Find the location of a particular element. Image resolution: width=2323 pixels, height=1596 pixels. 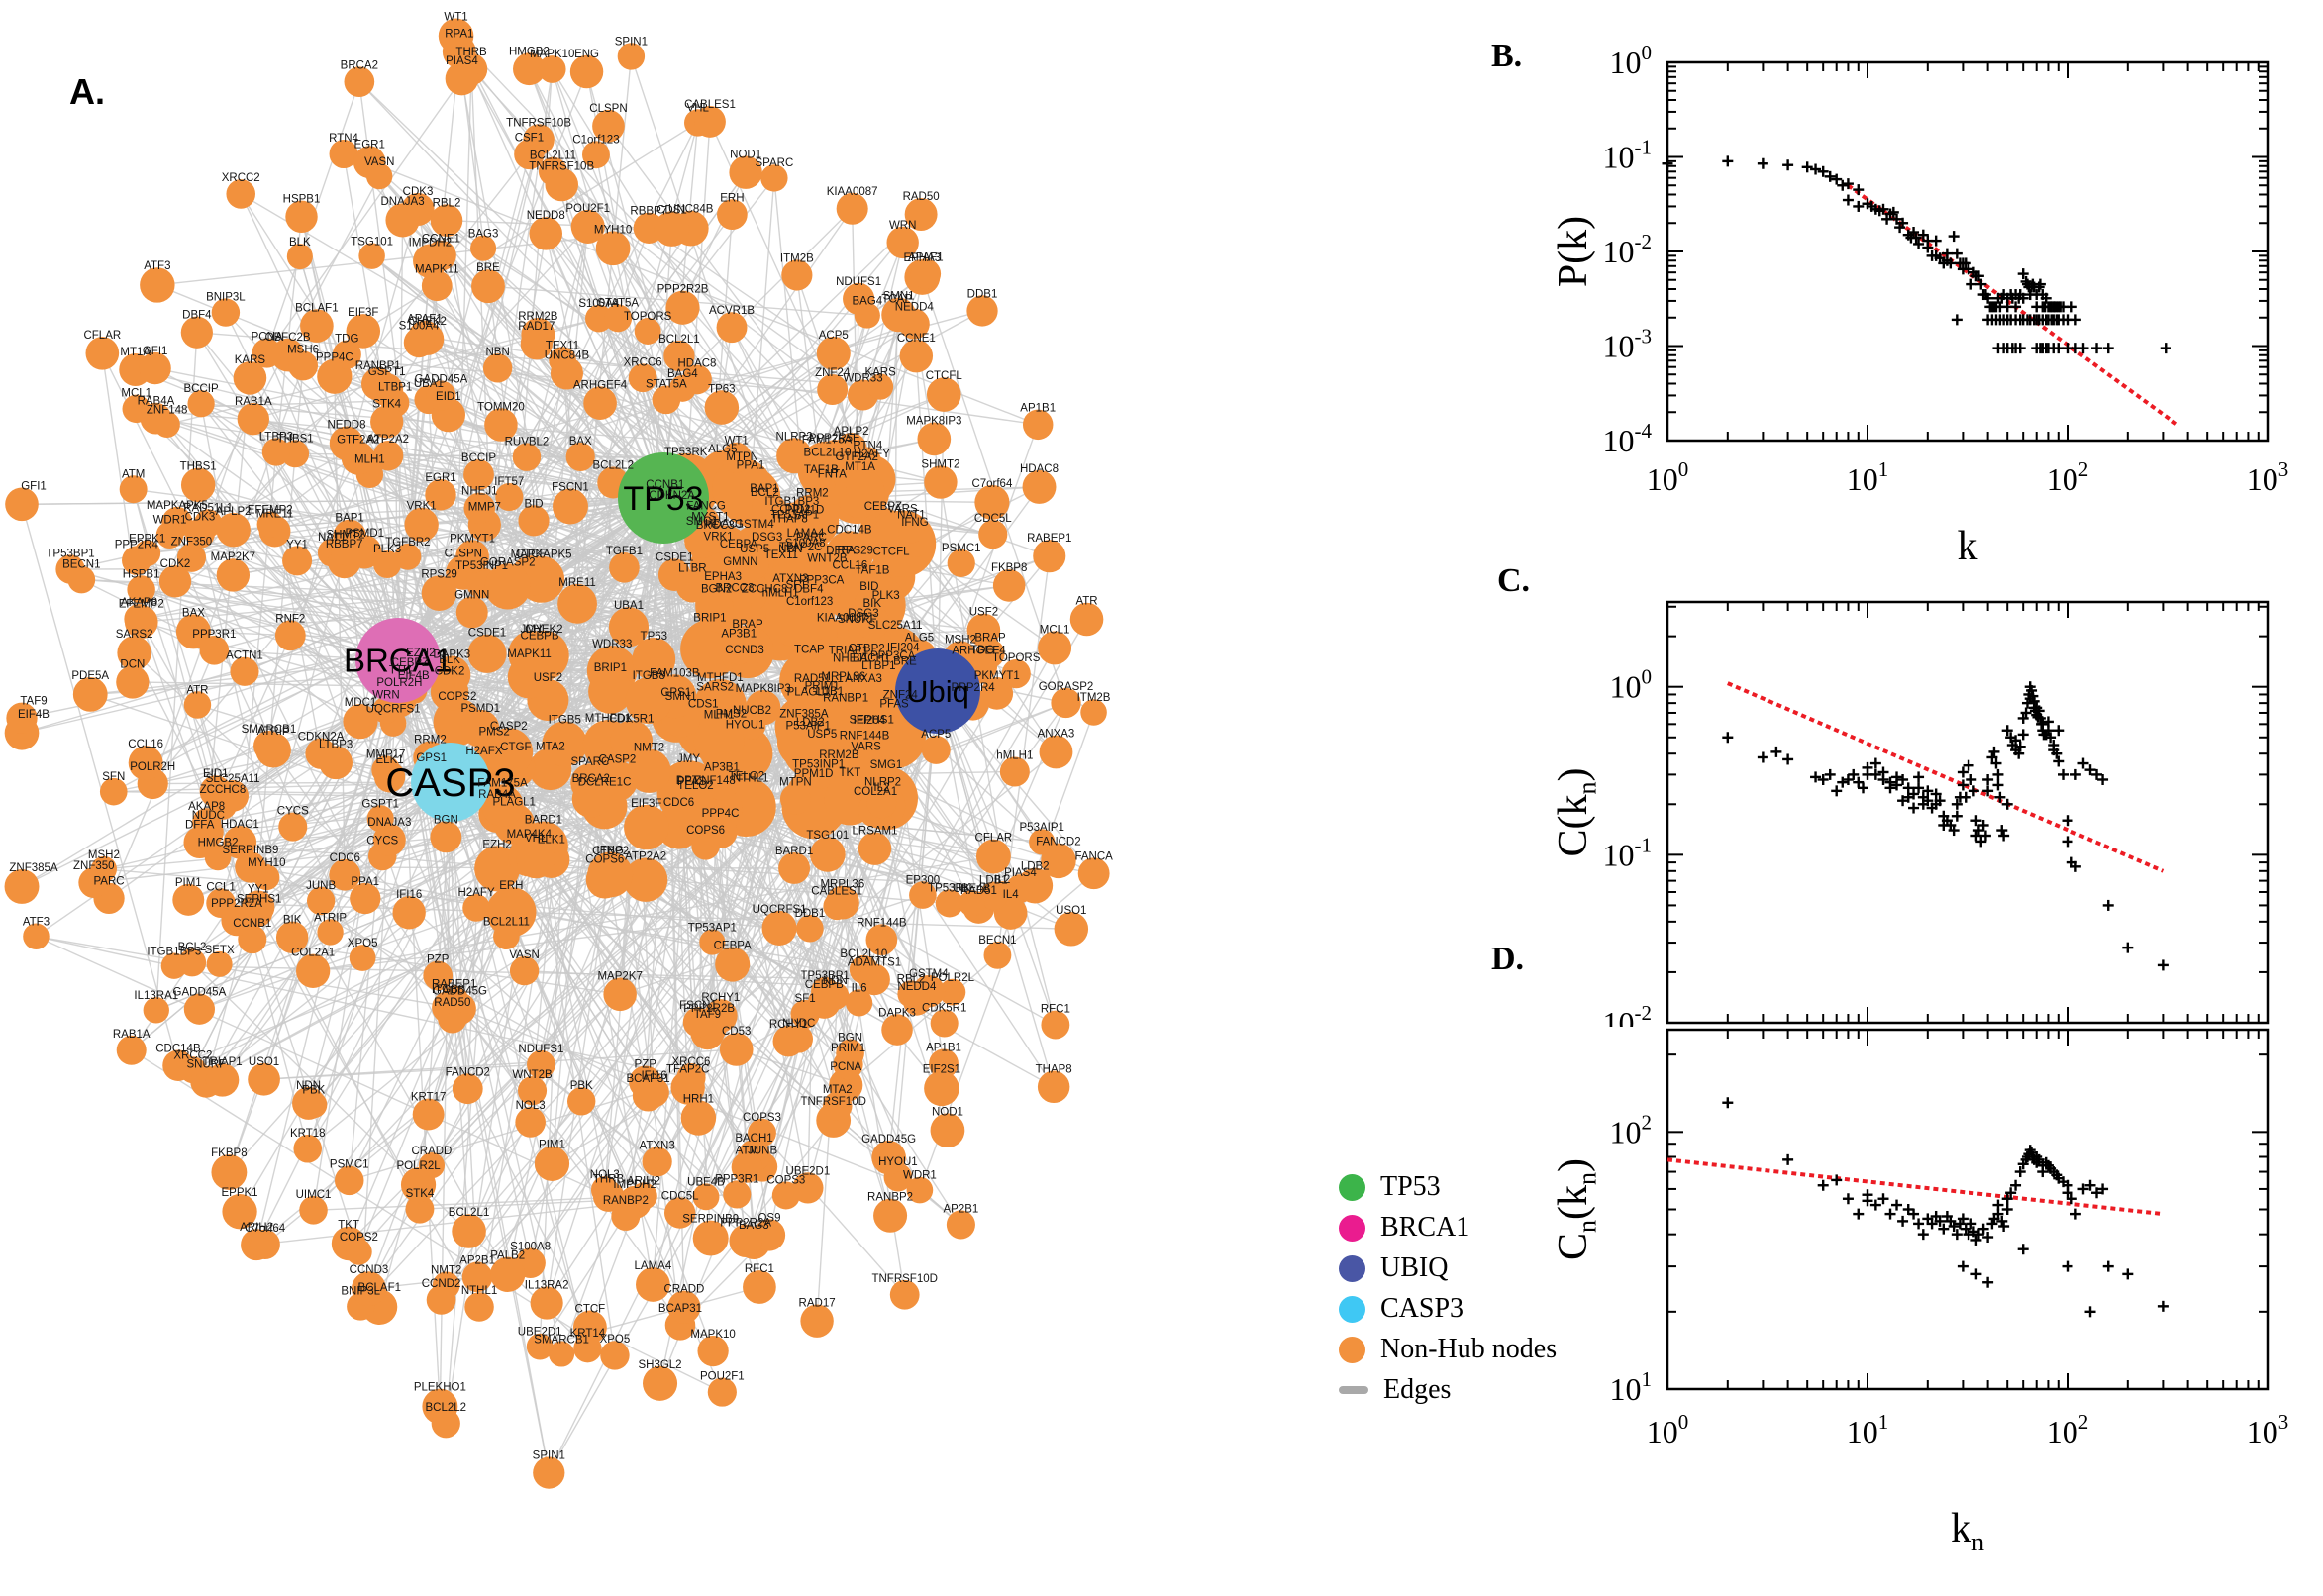

node-label: SPARC is located at coordinates (774, 163).